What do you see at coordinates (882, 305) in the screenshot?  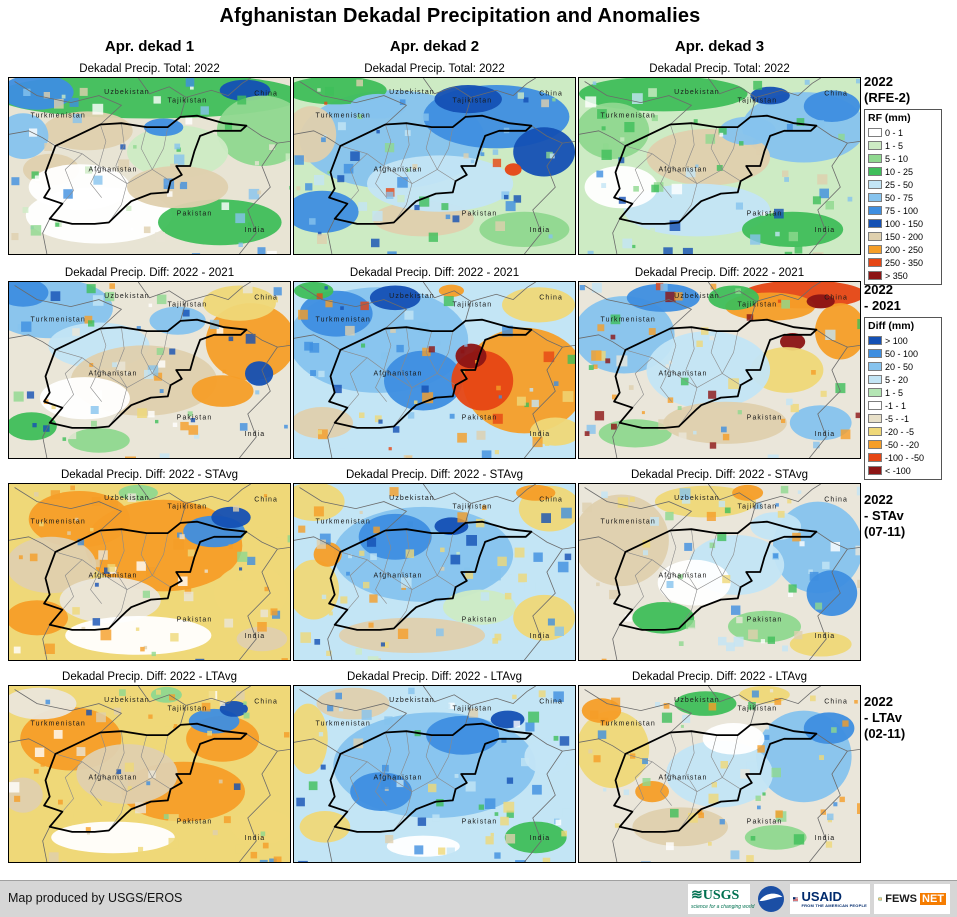 I see `legend-diff-minus: - 2021` at bounding box center [882, 305].